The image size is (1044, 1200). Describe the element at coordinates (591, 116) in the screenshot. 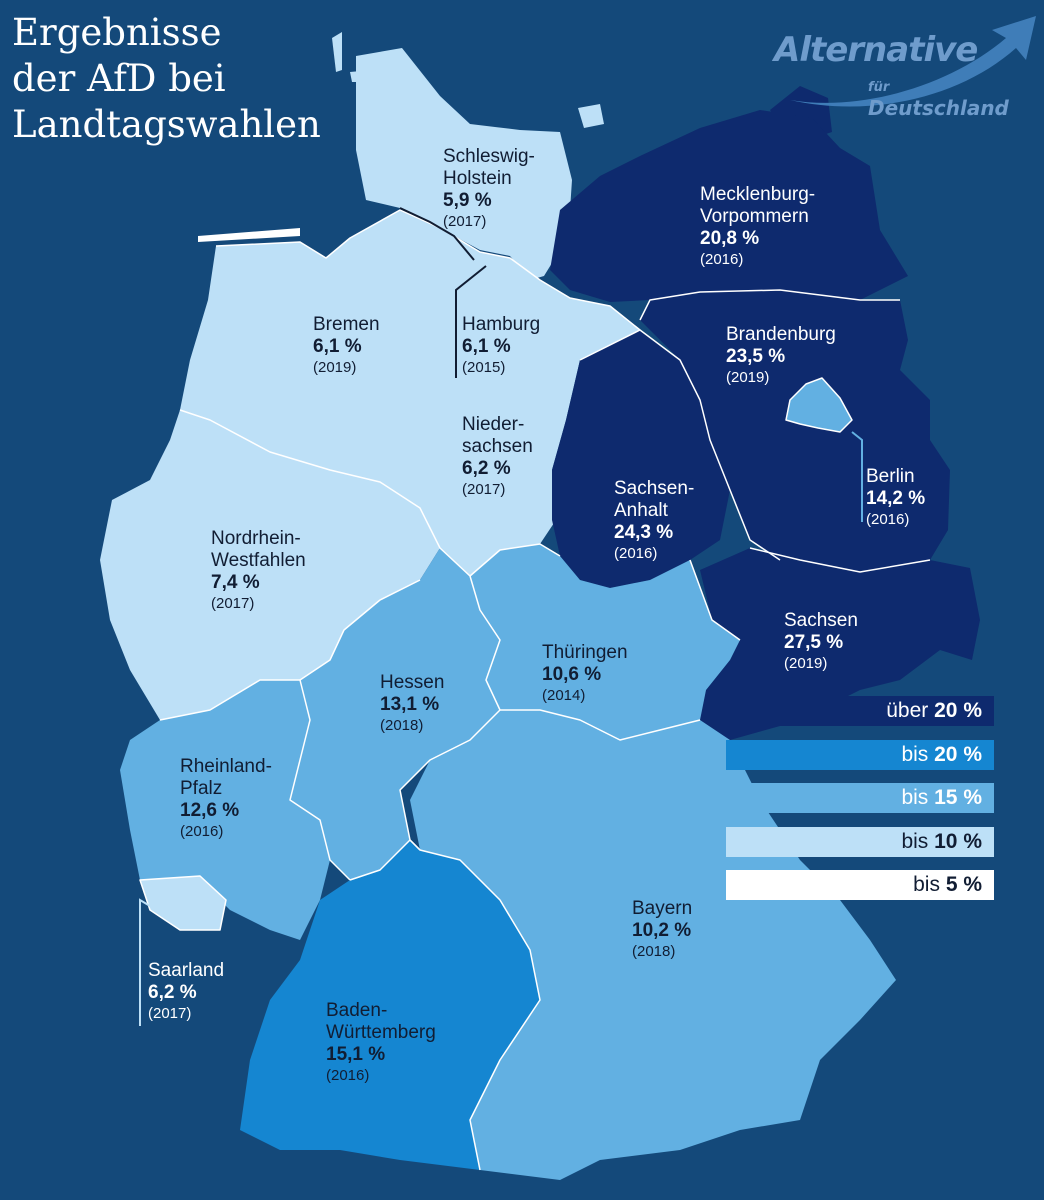

I see `island-fehmarn` at that location.